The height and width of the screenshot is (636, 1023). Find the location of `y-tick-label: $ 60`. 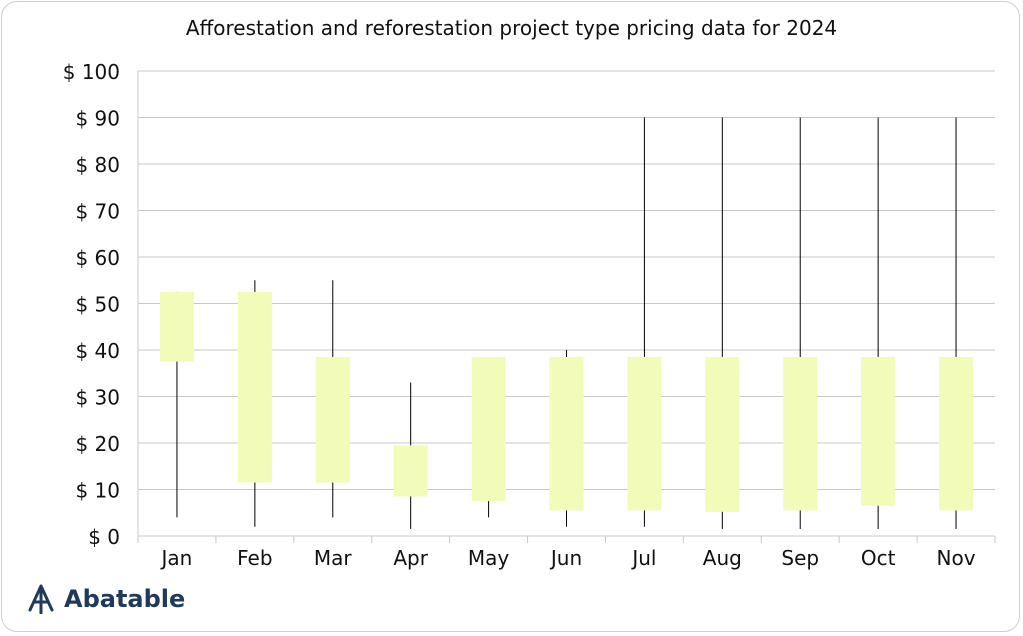

y-tick-label: $ 60 is located at coordinates (97, 258).